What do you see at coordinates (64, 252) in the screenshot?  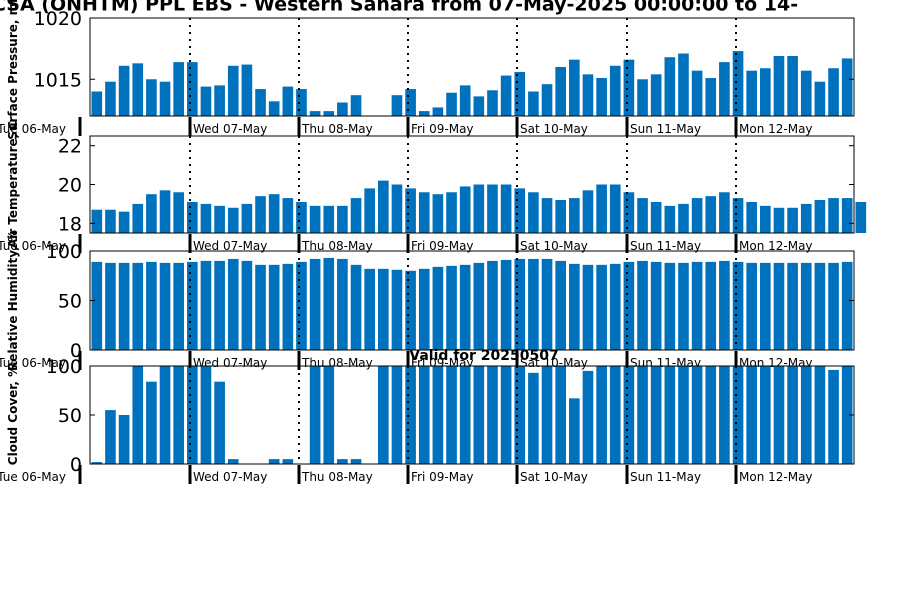 I see `ytick-label-2-2: 100` at bounding box center [64, 252].